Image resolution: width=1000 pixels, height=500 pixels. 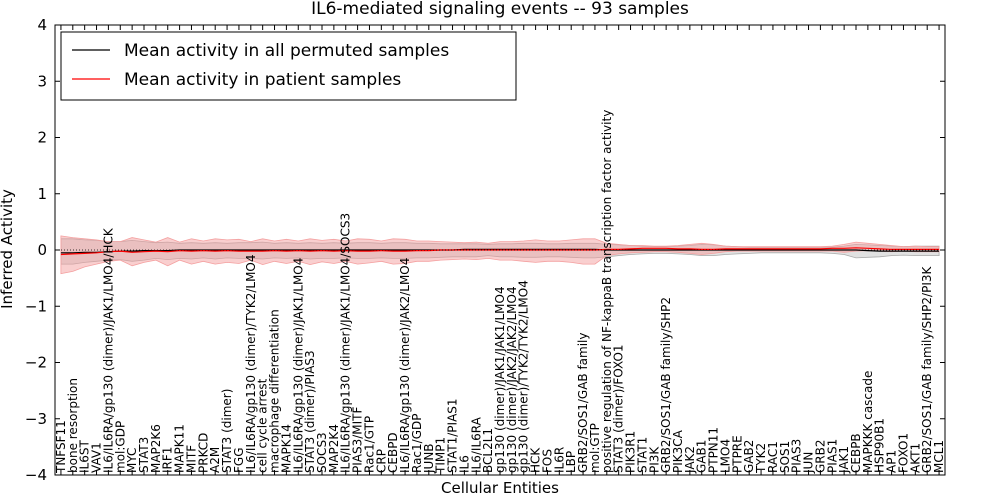 What do you see at coordinates (42, 194) in the screenshot?
I see `y-tick-label: 1` at bounding box center [42, 194].